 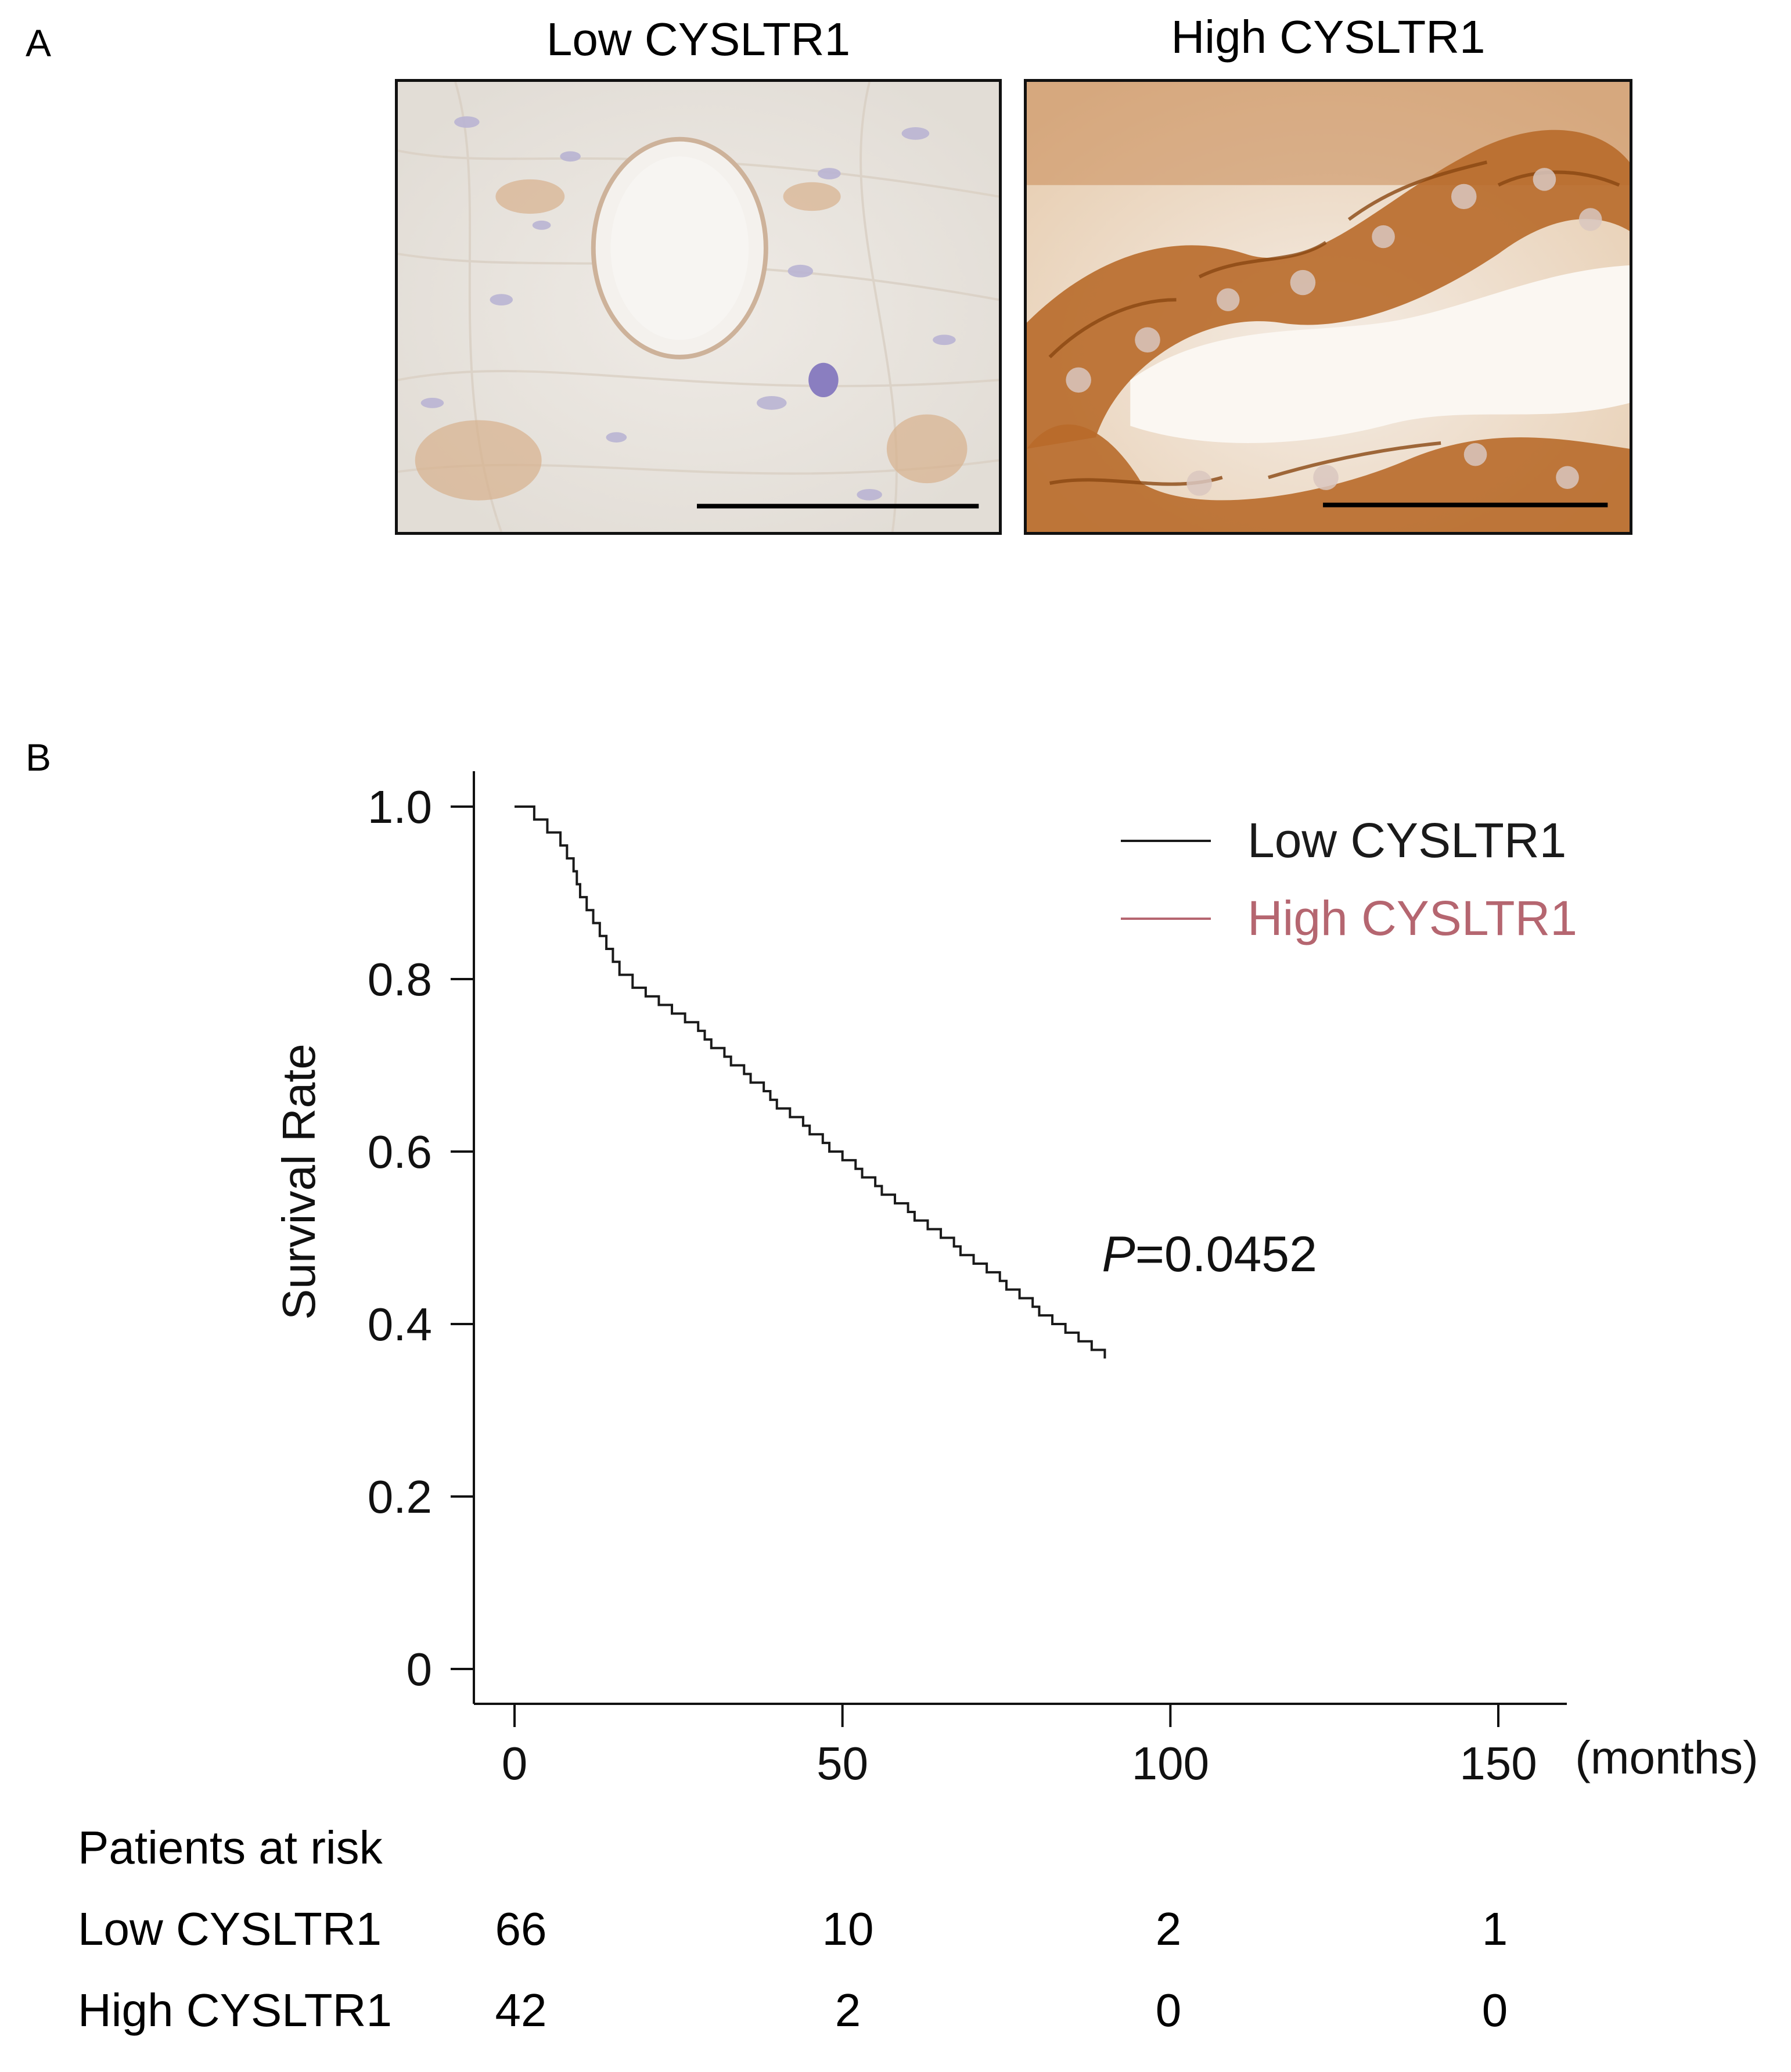 I want to click on y-tick-label: 0.2, so click(x=400, y=1497).